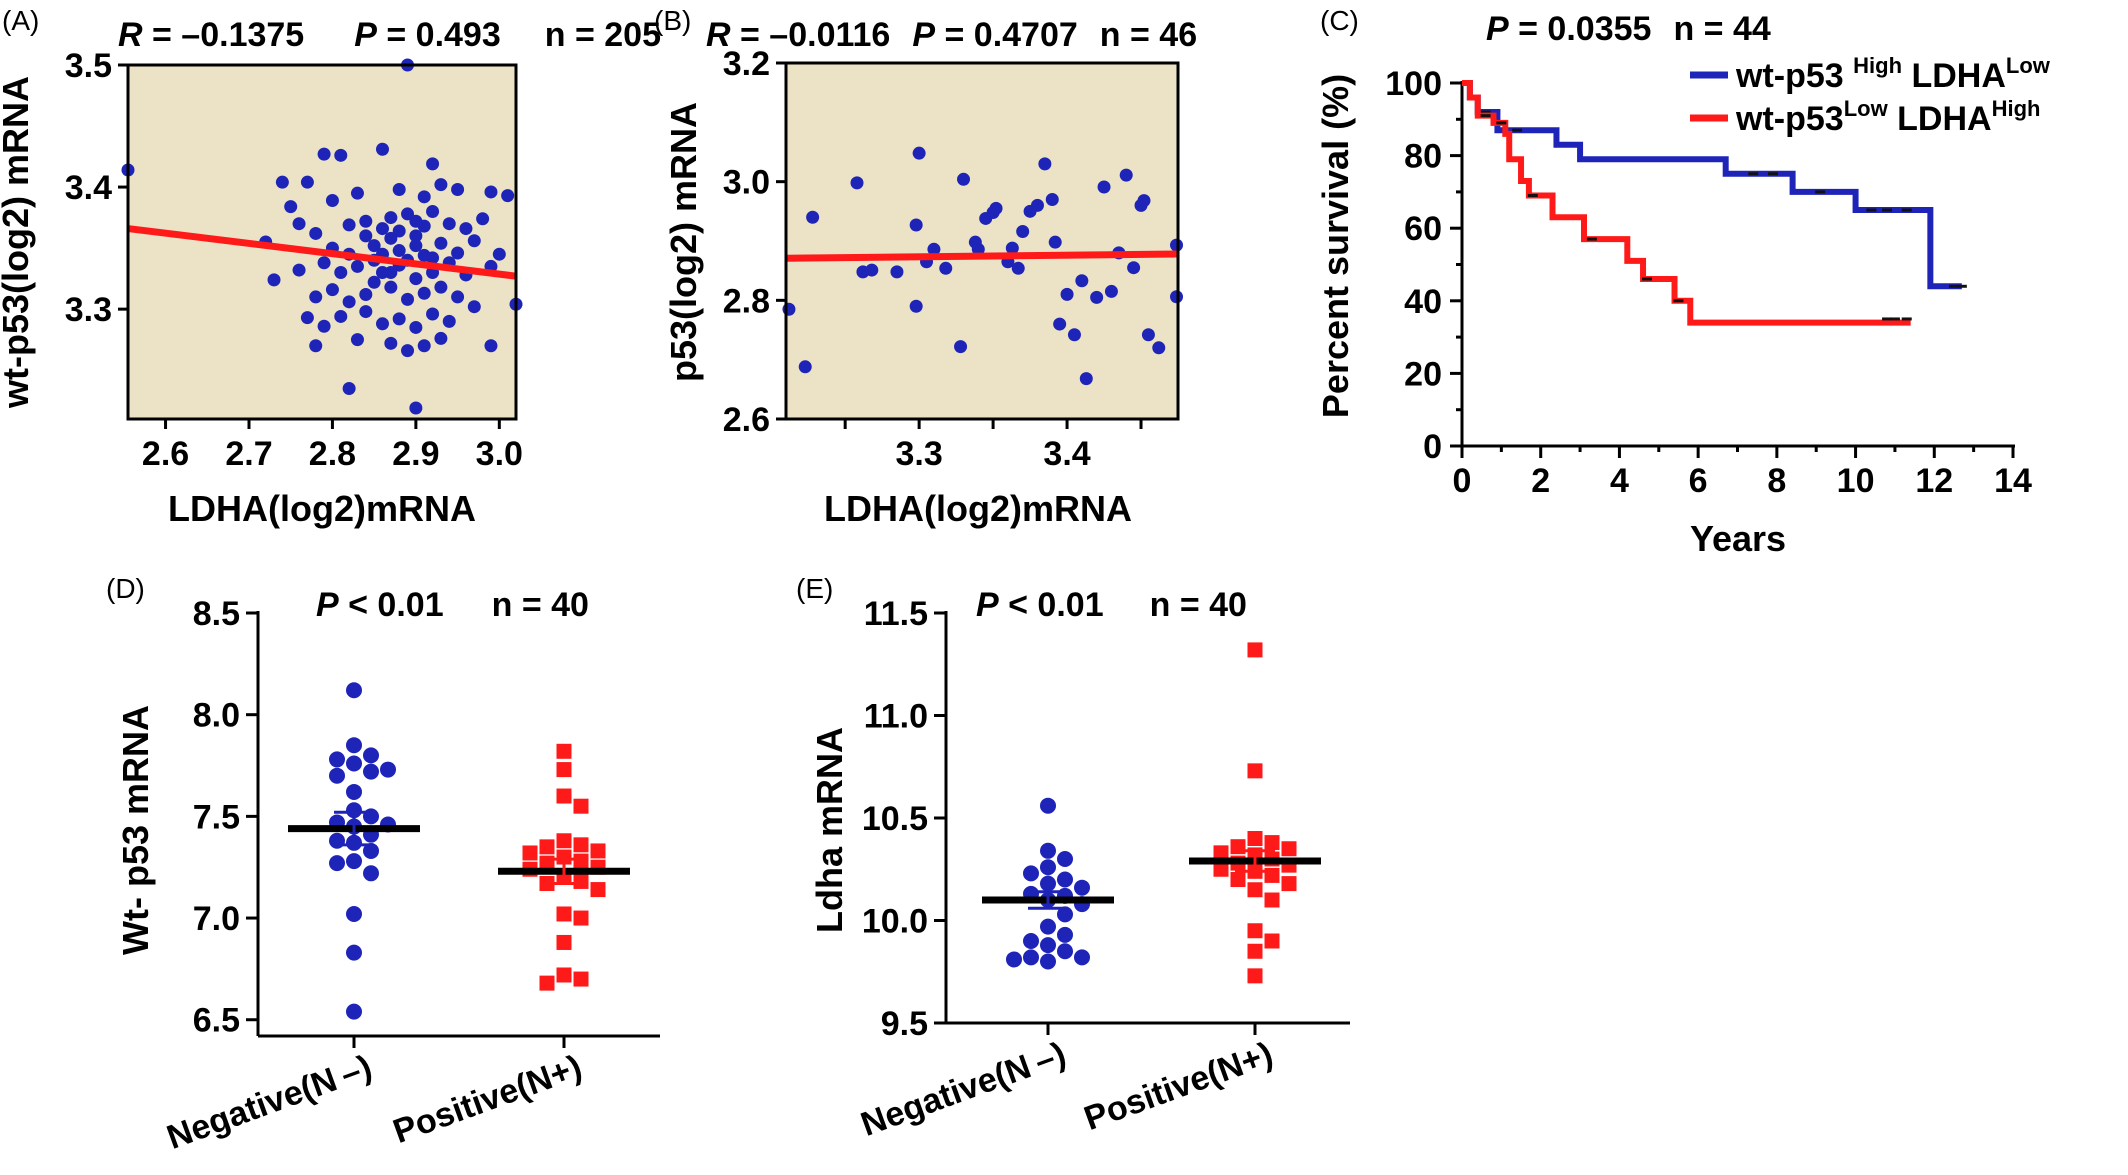  Describe the element at coordinates (1462, 481) in the screenshot. I see `x-tick-label: 0` at that location.